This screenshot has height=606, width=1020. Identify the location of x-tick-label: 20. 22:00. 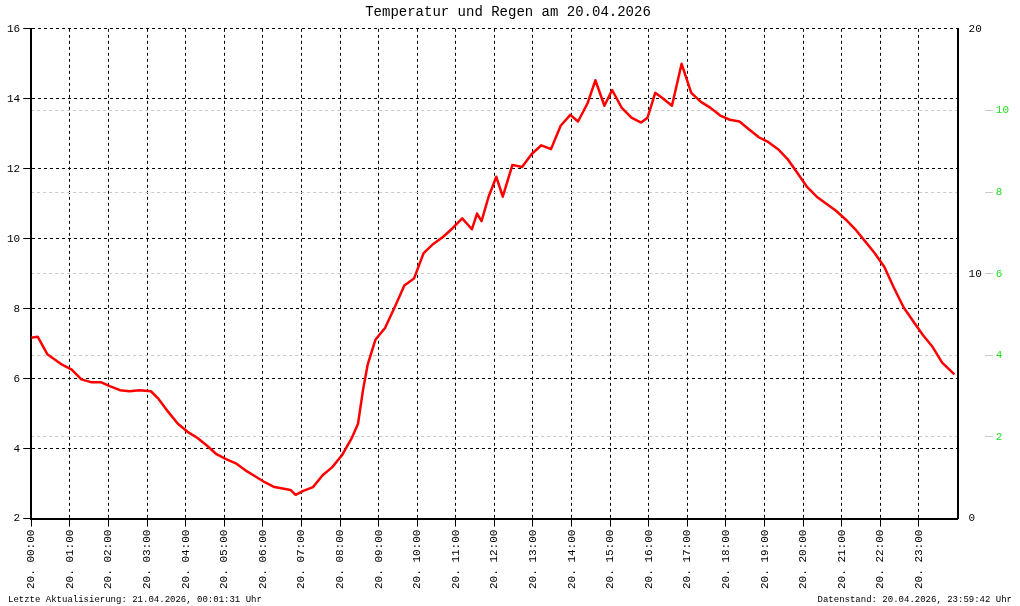
(880, 559).